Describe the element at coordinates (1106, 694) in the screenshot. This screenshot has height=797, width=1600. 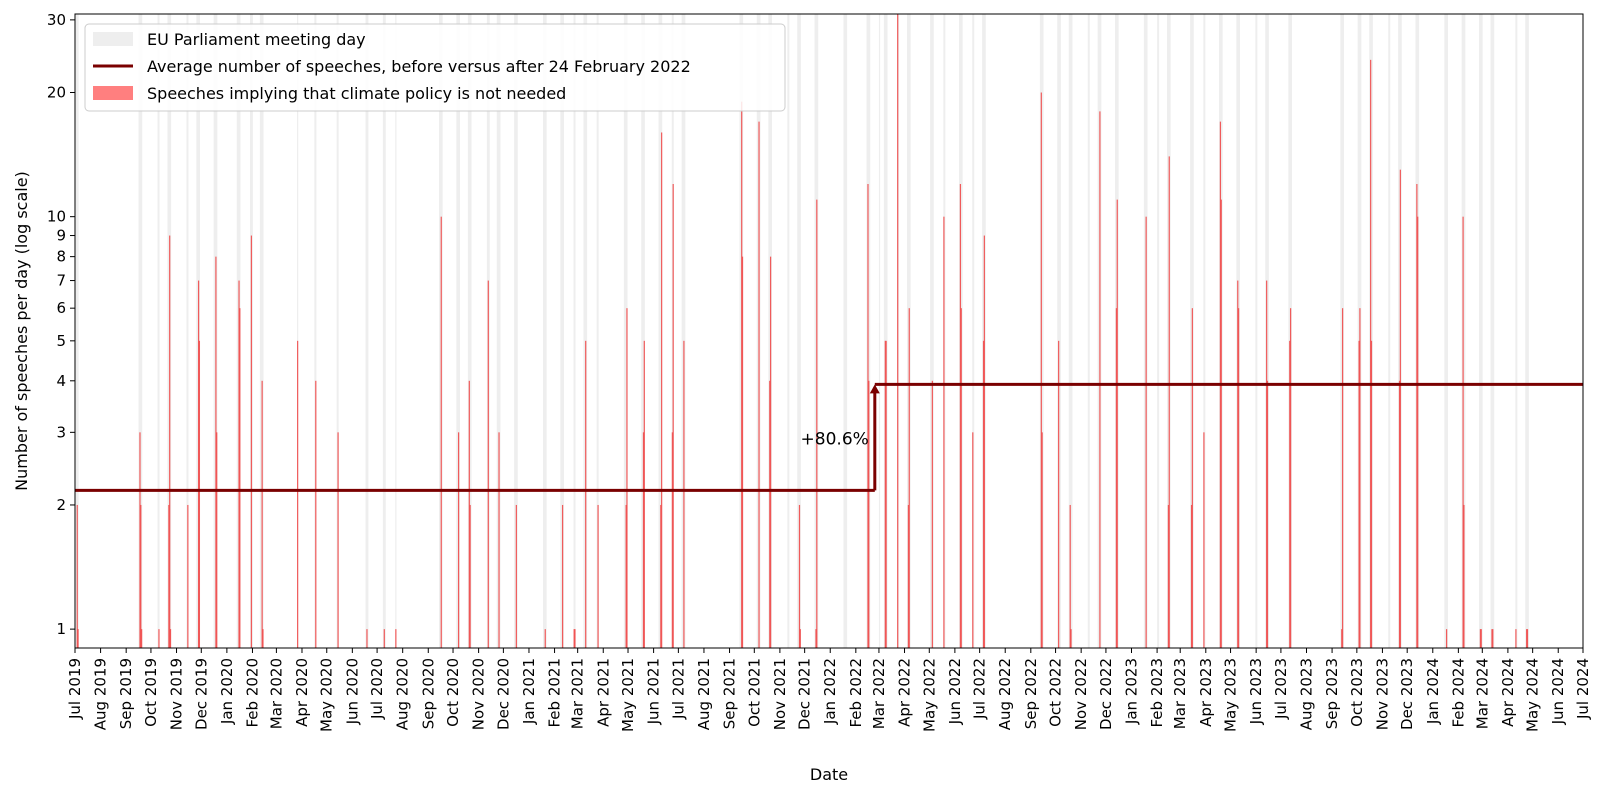
I see `x-tick-label: Dec 2022` at that location.